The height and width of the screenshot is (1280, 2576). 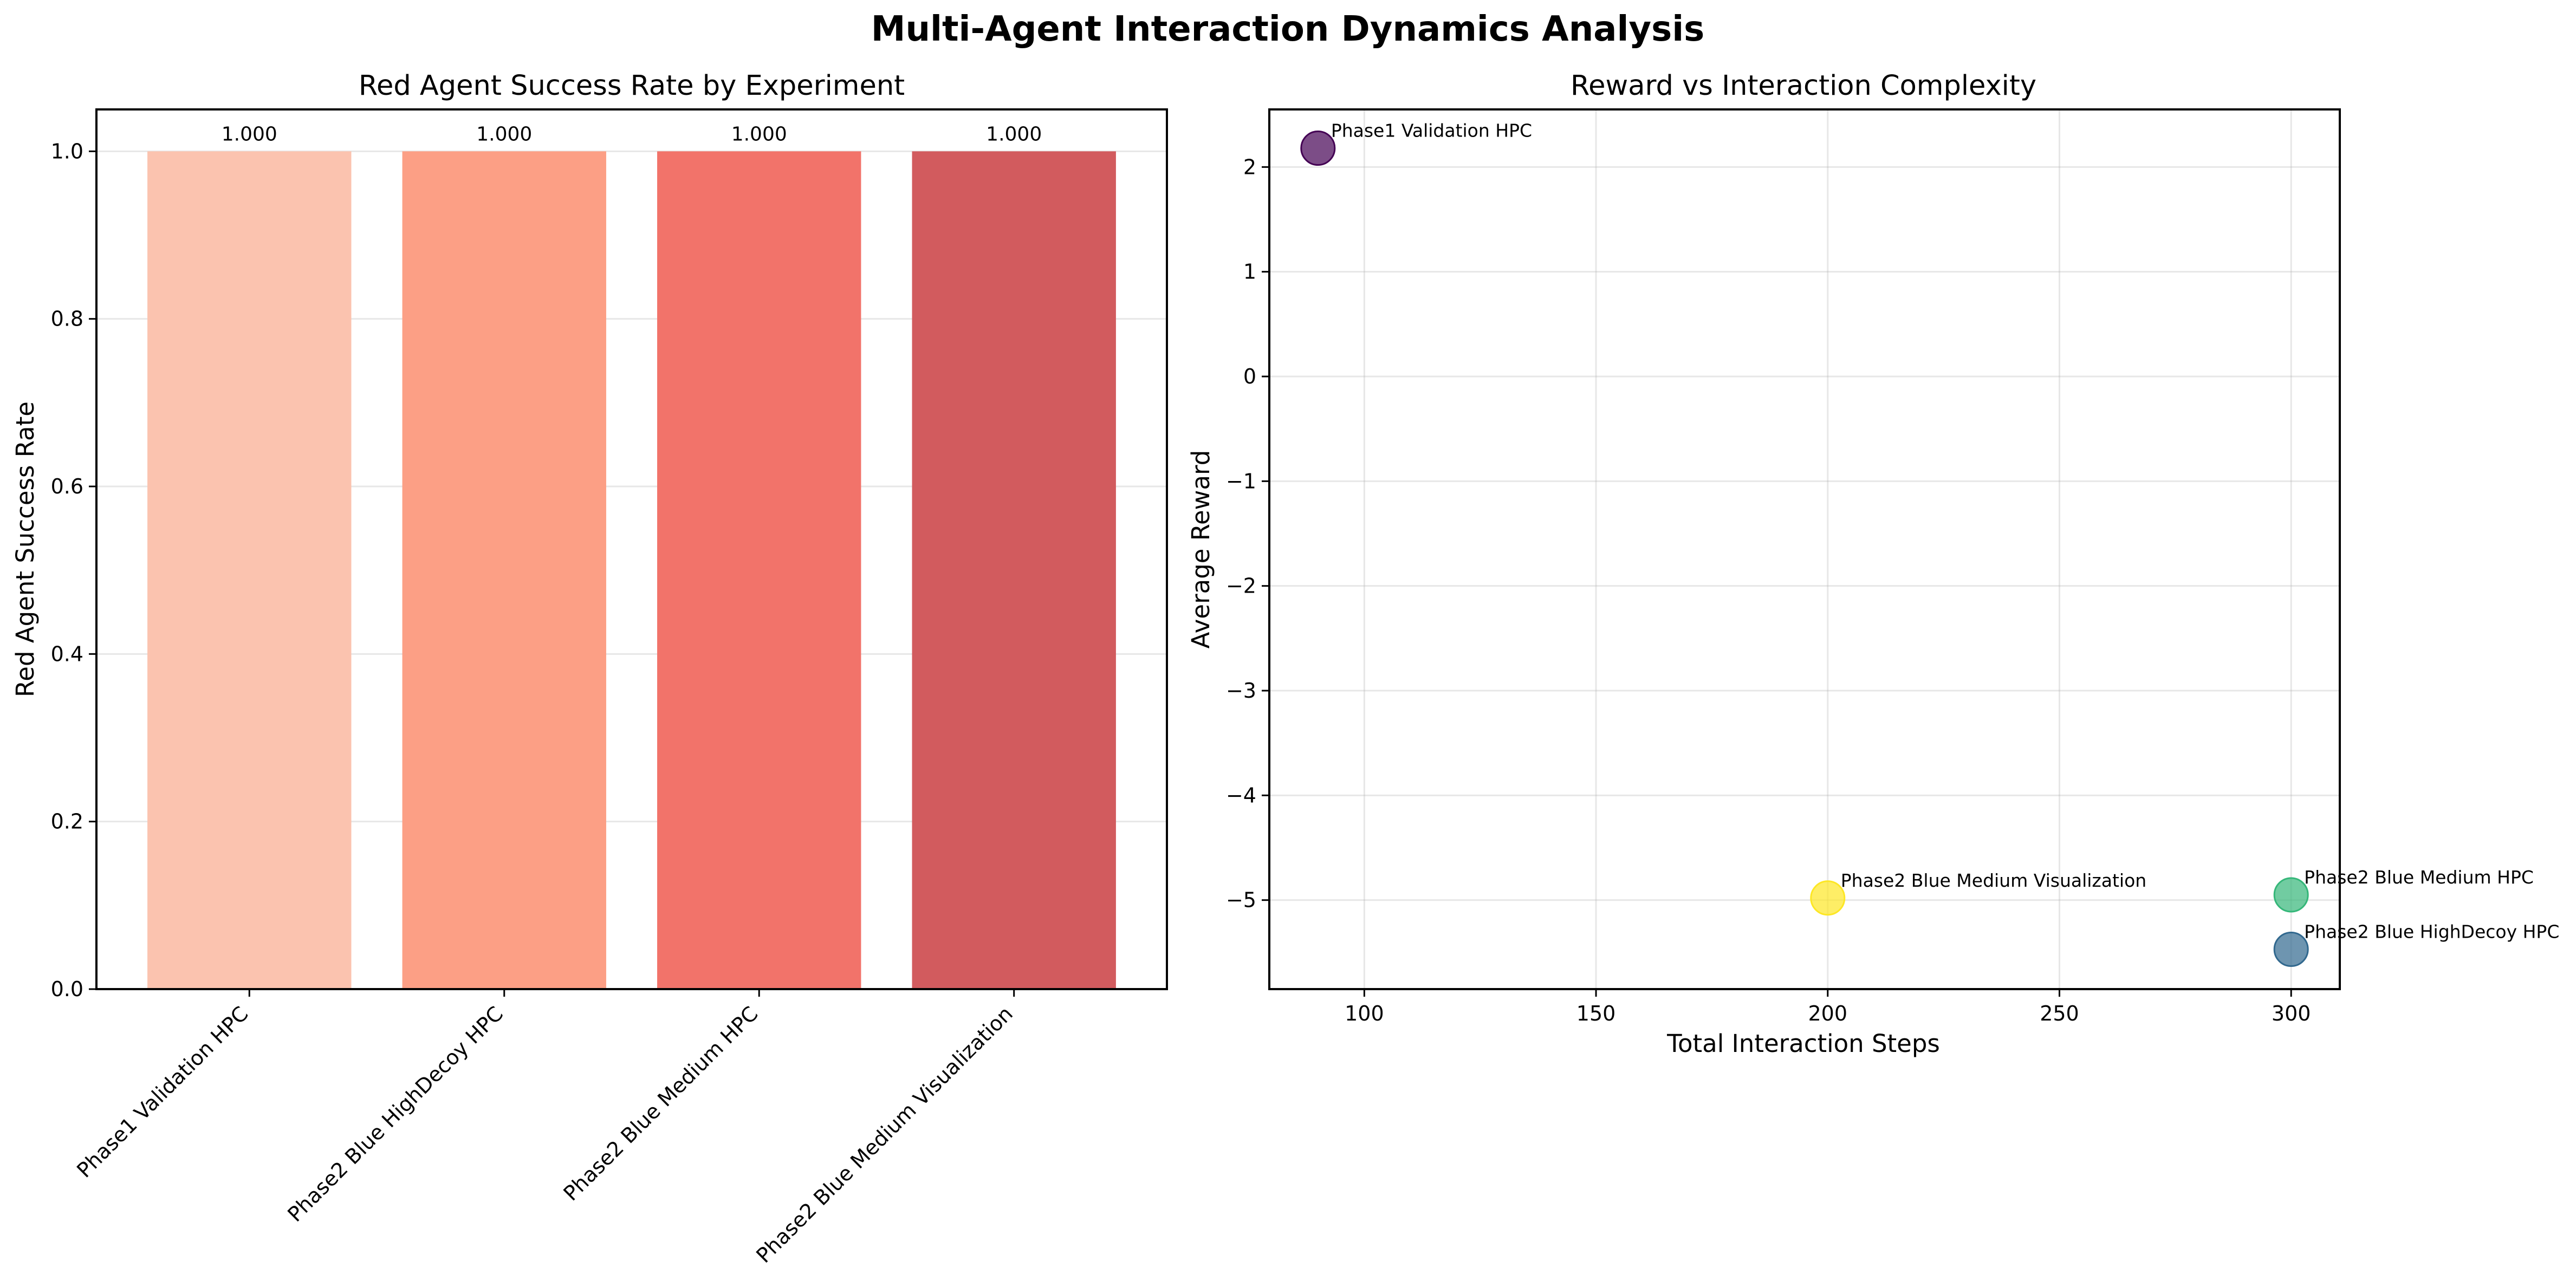 I want to click on bar-value-labels: 1.000 1.000 1.000 1.000, so click(x=632, y=134).